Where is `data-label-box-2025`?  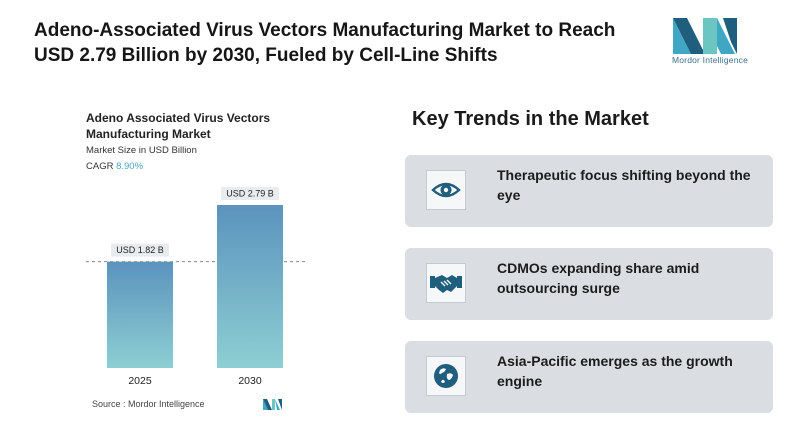
data-label-box-2025 is located at coordinates (140, 250).